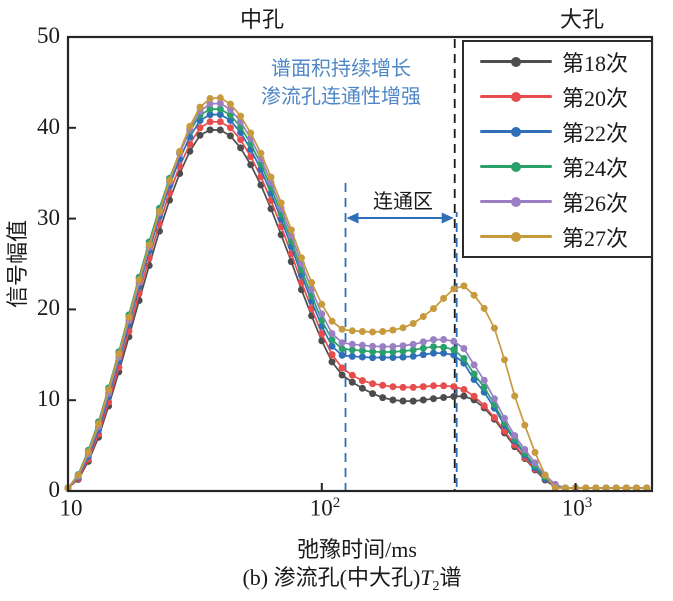 This screenshot has width=673, height=601. What do you see at coordinates (577, 508) in the screenshot?
I see `x-tick-1000: 103` at bounding box center [577, 508].